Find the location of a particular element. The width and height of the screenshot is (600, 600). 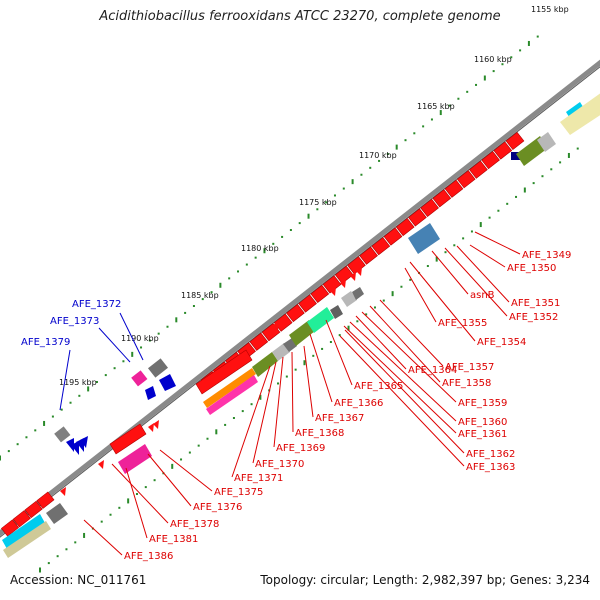

gene-feature-orange is located at coordinates (229, 388).